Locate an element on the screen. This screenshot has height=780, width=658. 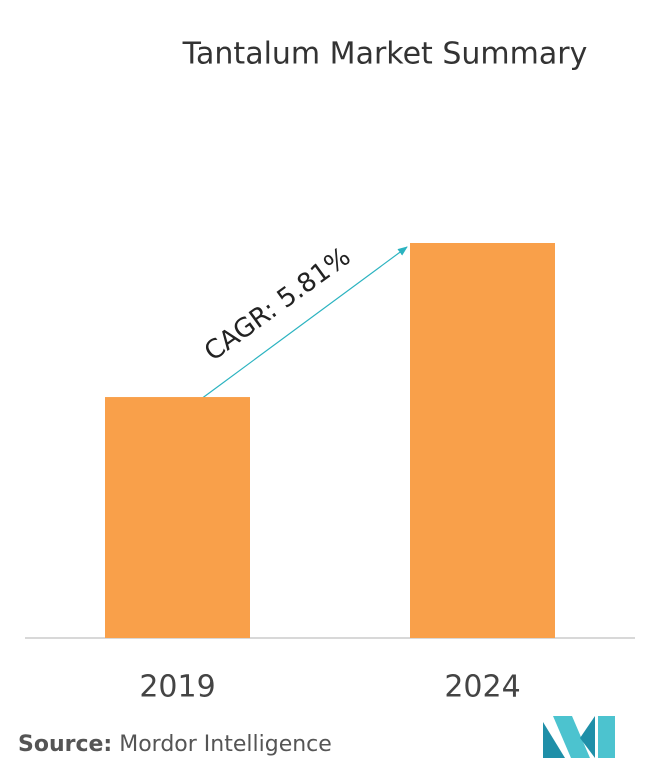
logo is located at coordinates (579, 737).